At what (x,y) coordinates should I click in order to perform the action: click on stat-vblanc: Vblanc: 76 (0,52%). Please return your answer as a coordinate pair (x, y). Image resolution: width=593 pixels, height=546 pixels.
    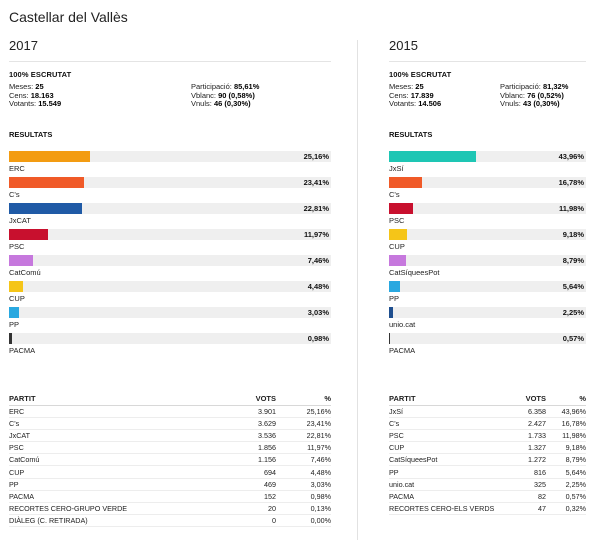
    Looking at the image, I should click on (532, 95).